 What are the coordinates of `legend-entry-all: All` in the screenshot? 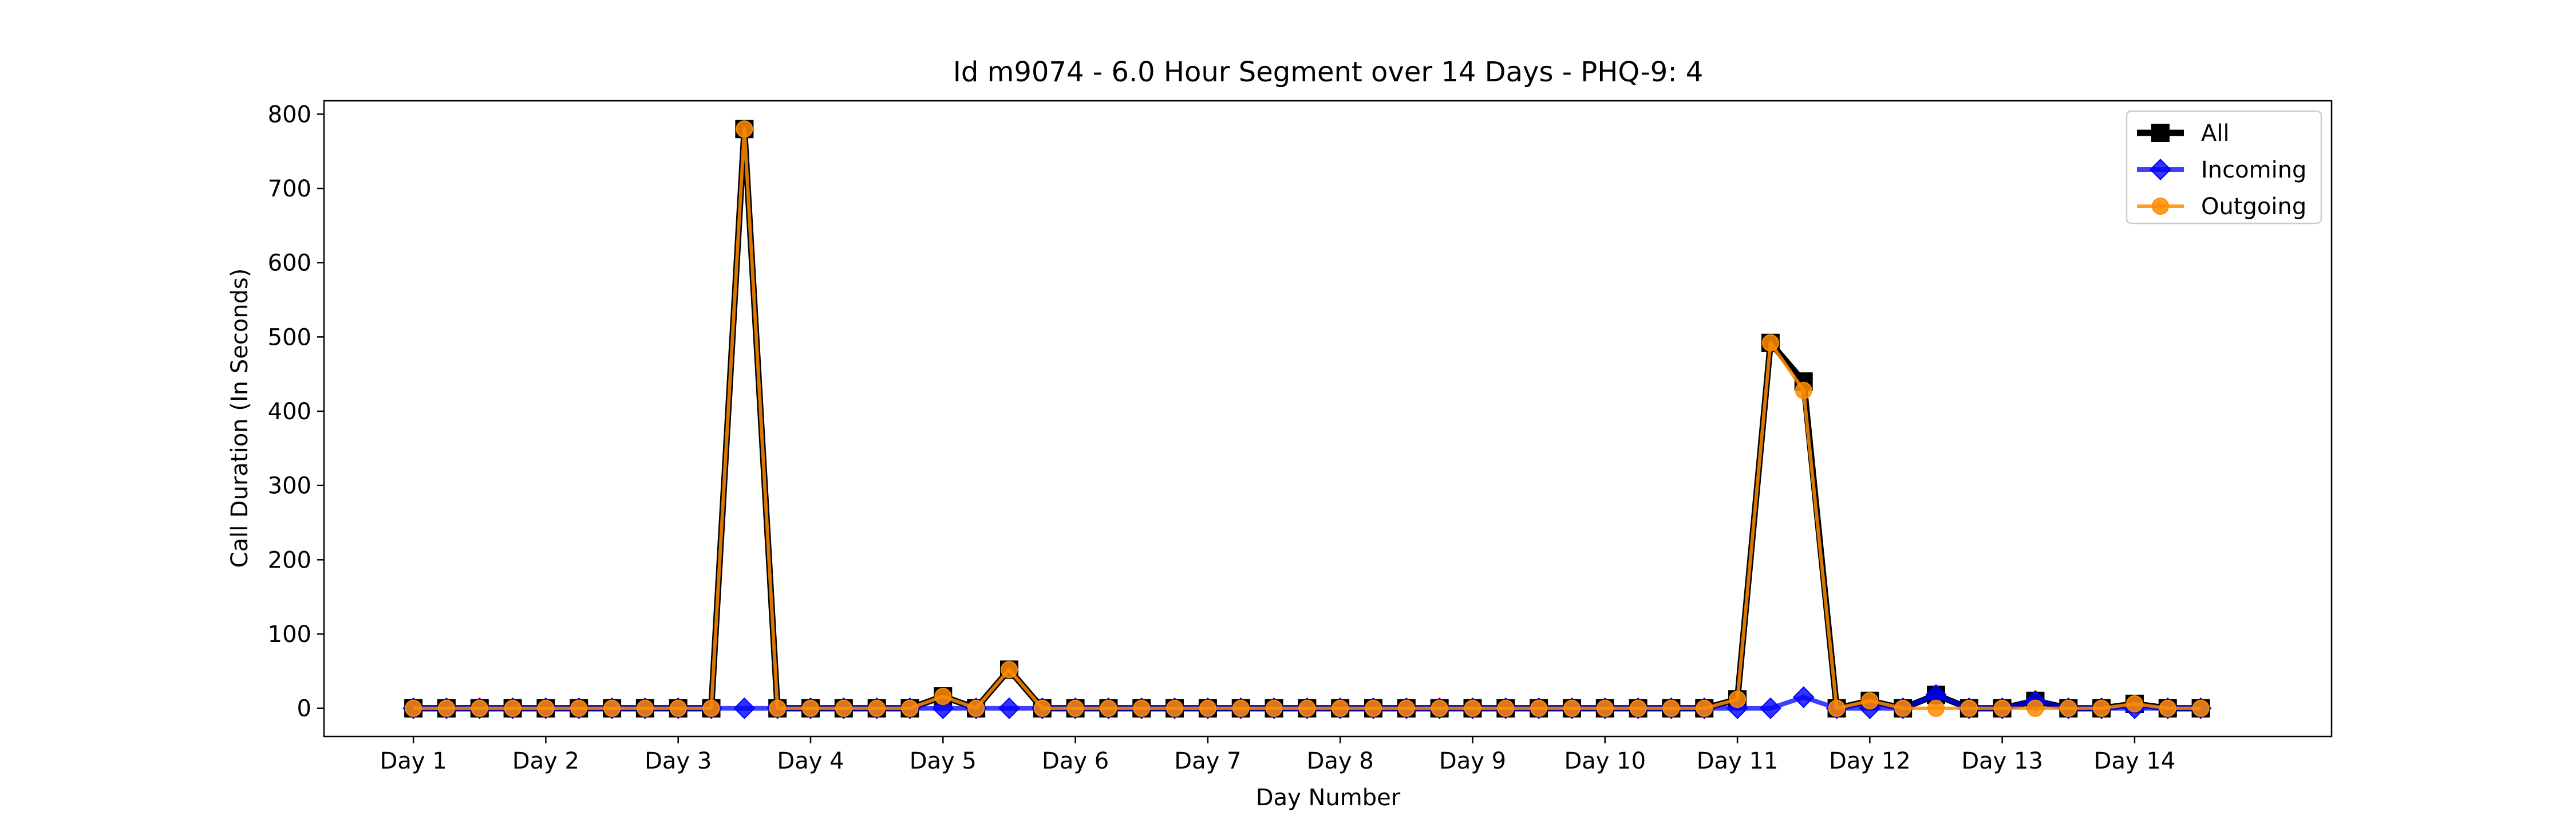 It's located at (2183, 133).